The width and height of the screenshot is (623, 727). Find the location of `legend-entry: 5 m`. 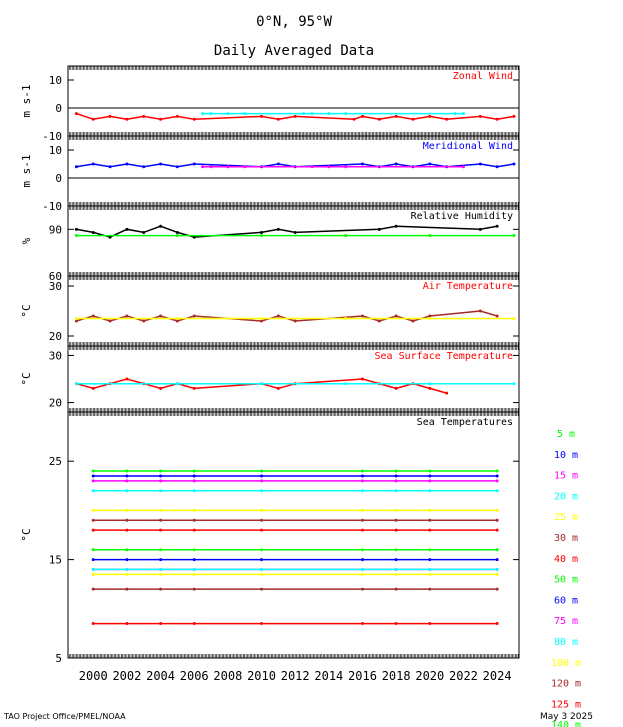

legend-entry: 5 m is located at coordinates (566, 434).